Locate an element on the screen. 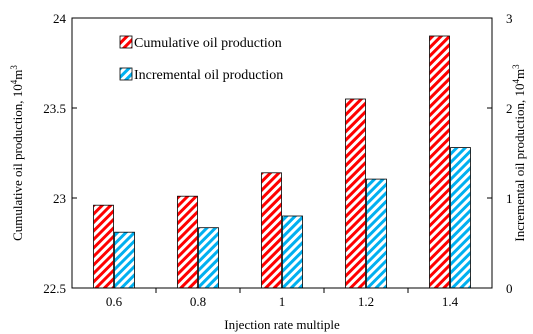 The image size is (533, 334). x-tick-label: 0.6 is located at coordinates (114, 301).